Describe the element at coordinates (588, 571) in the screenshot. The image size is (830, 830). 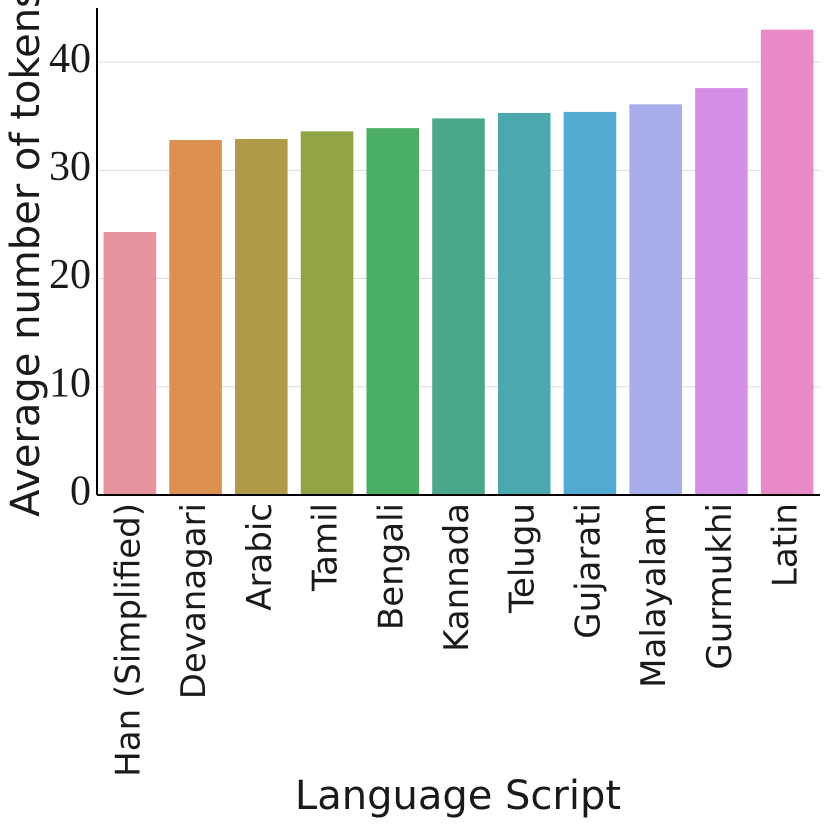
I see `x-tick-label: Gujarati` at that location.